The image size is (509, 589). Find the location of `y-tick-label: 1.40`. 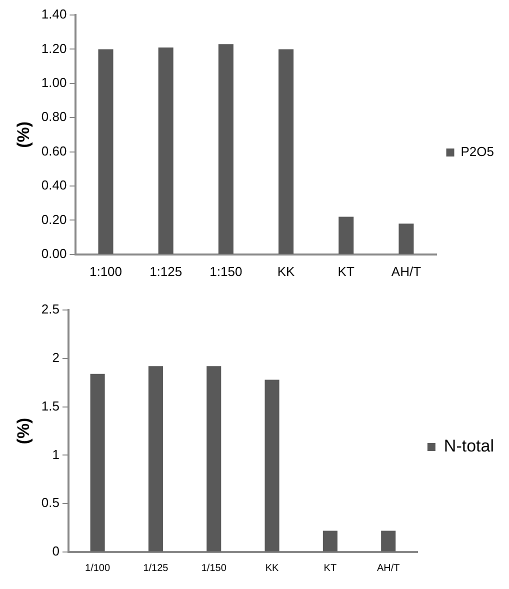

y-tick-label: 1.40 is located at coordinates (54, 14).